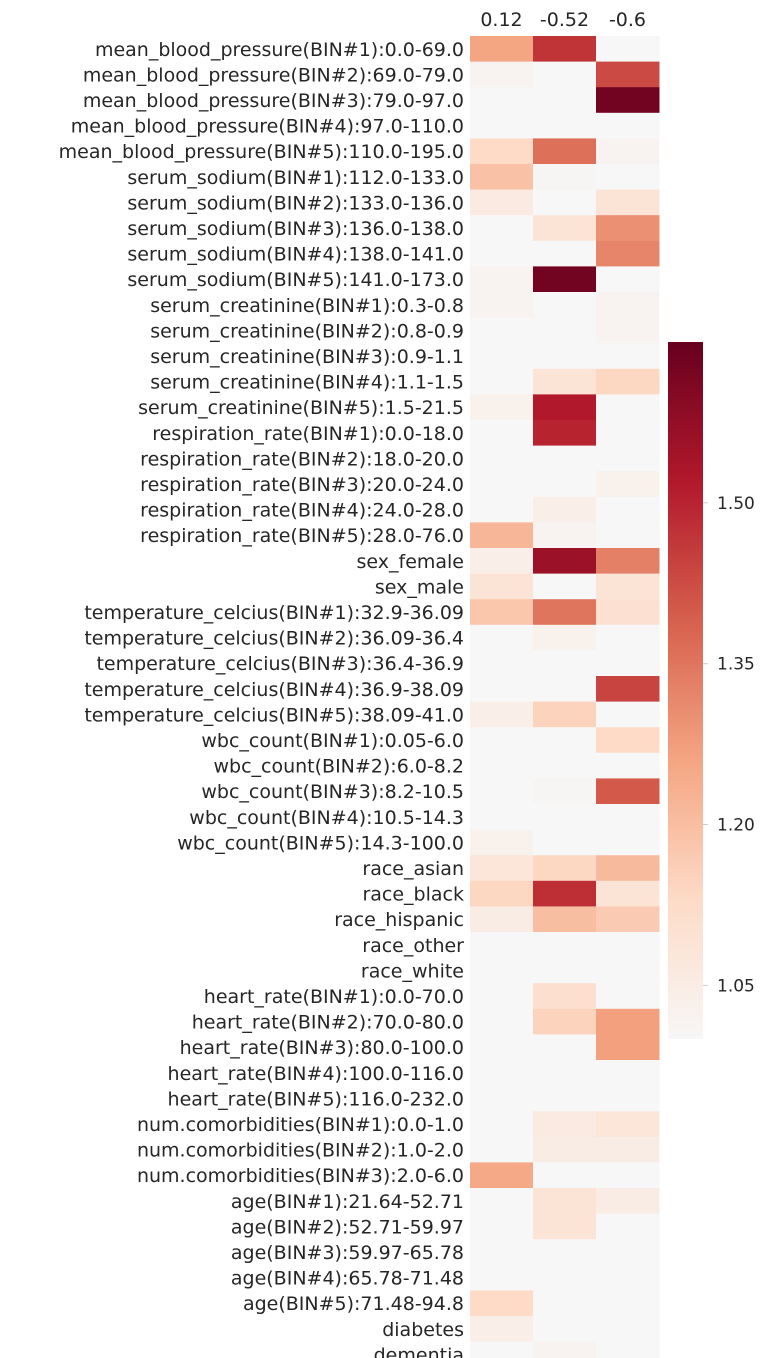 The height and width of the screenshot is (1358, 760). Describe the element at coordinates (300, 1151) in the screenshot. I see `row-label: num.comorbidities(BIN#2):1.0-2.0` at that location.